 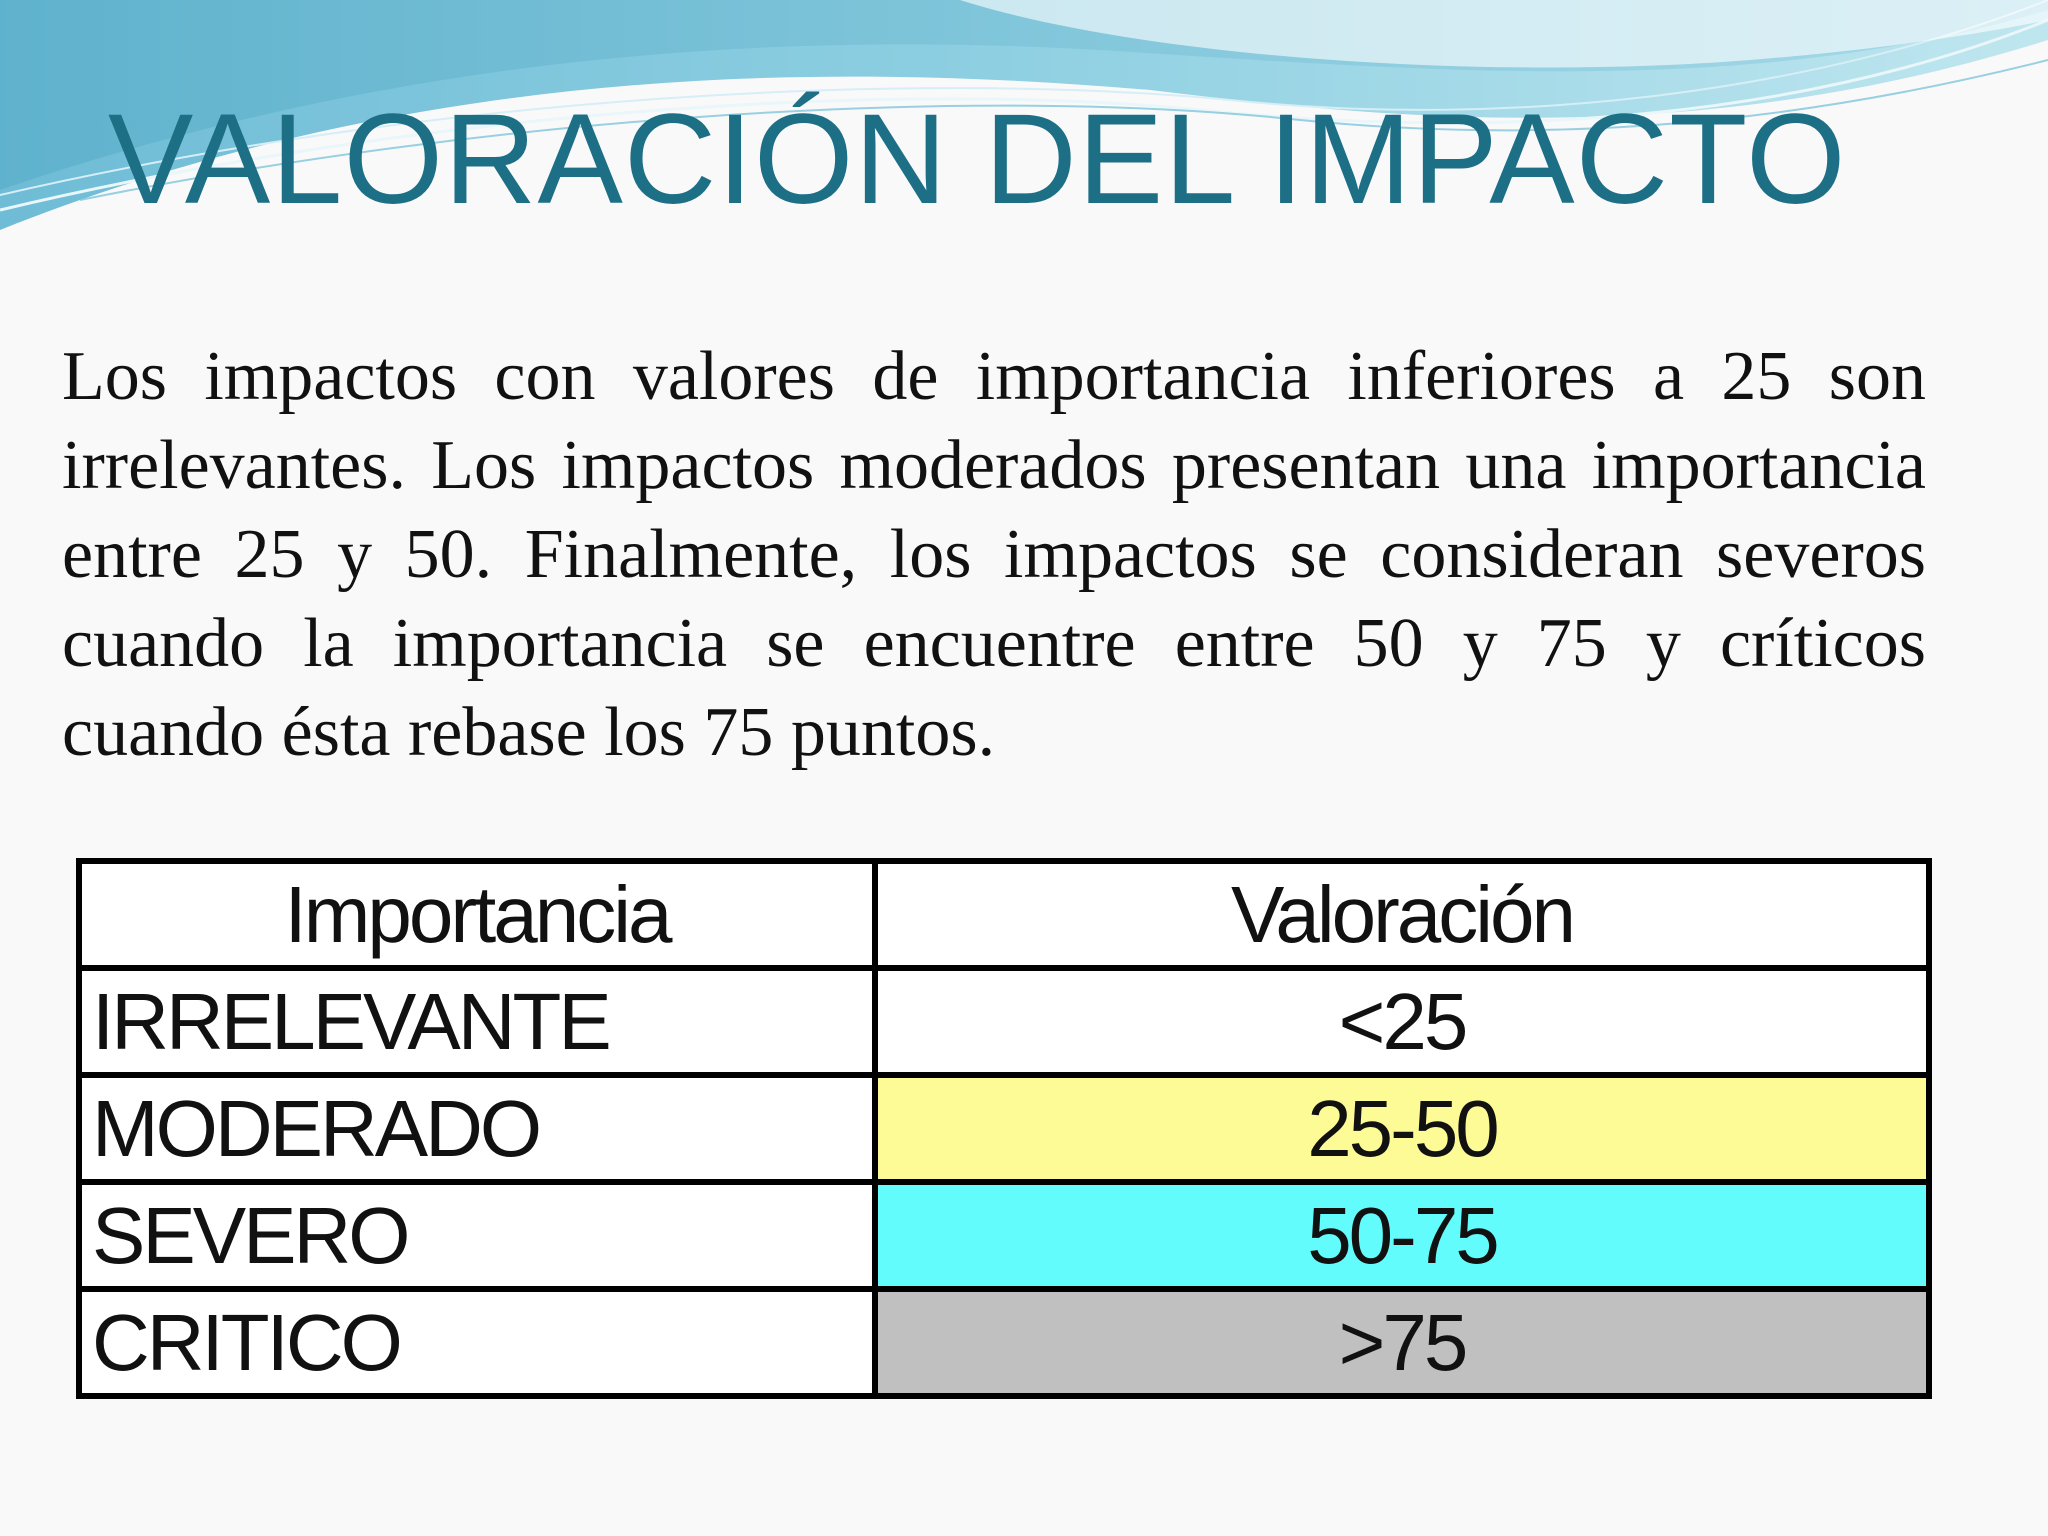 What do you see at coordinates (1402, 1235) in the screenshot?
I see `row-value-severo: 50-75` at bounding box center [1402, 1235].